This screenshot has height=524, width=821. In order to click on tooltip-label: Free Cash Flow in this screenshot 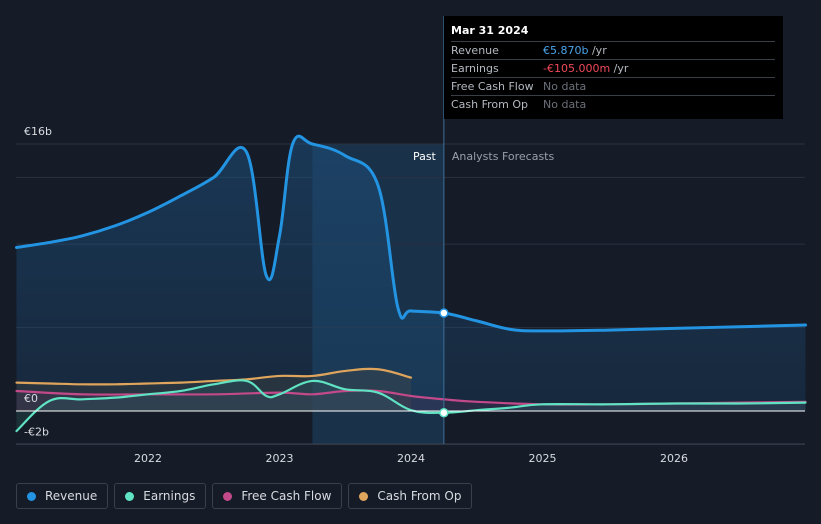, I will do `click(492, 86)`.